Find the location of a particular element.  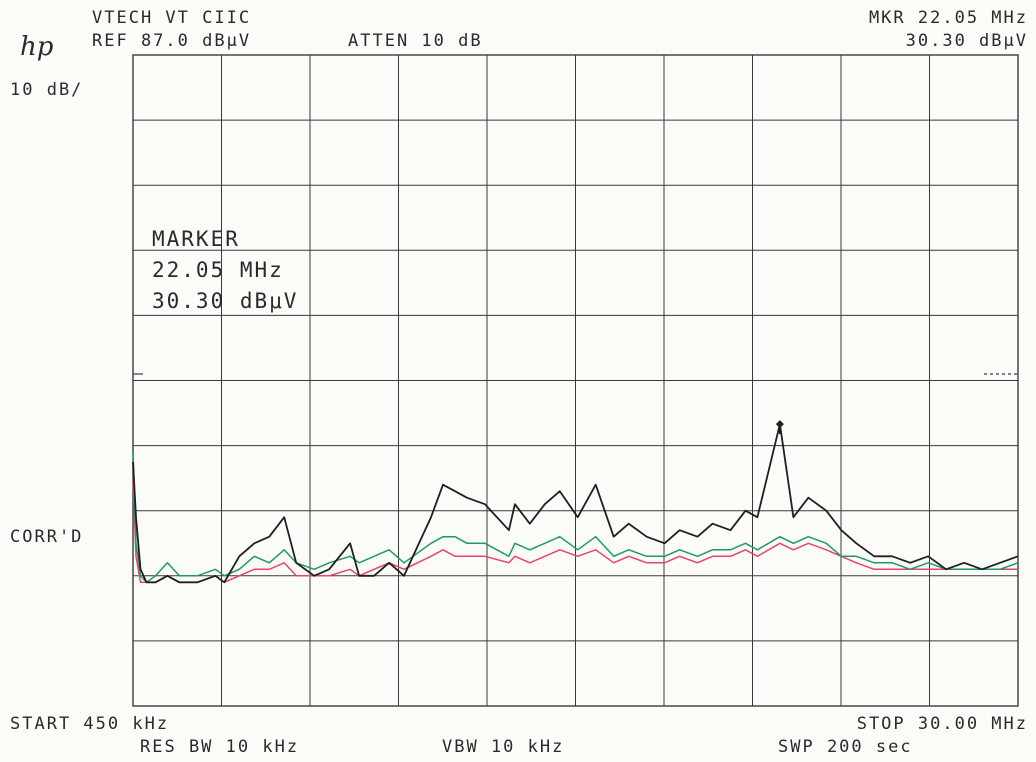

marker-box-frequency: 22.05 MHz is located at coordinates (218, 270).